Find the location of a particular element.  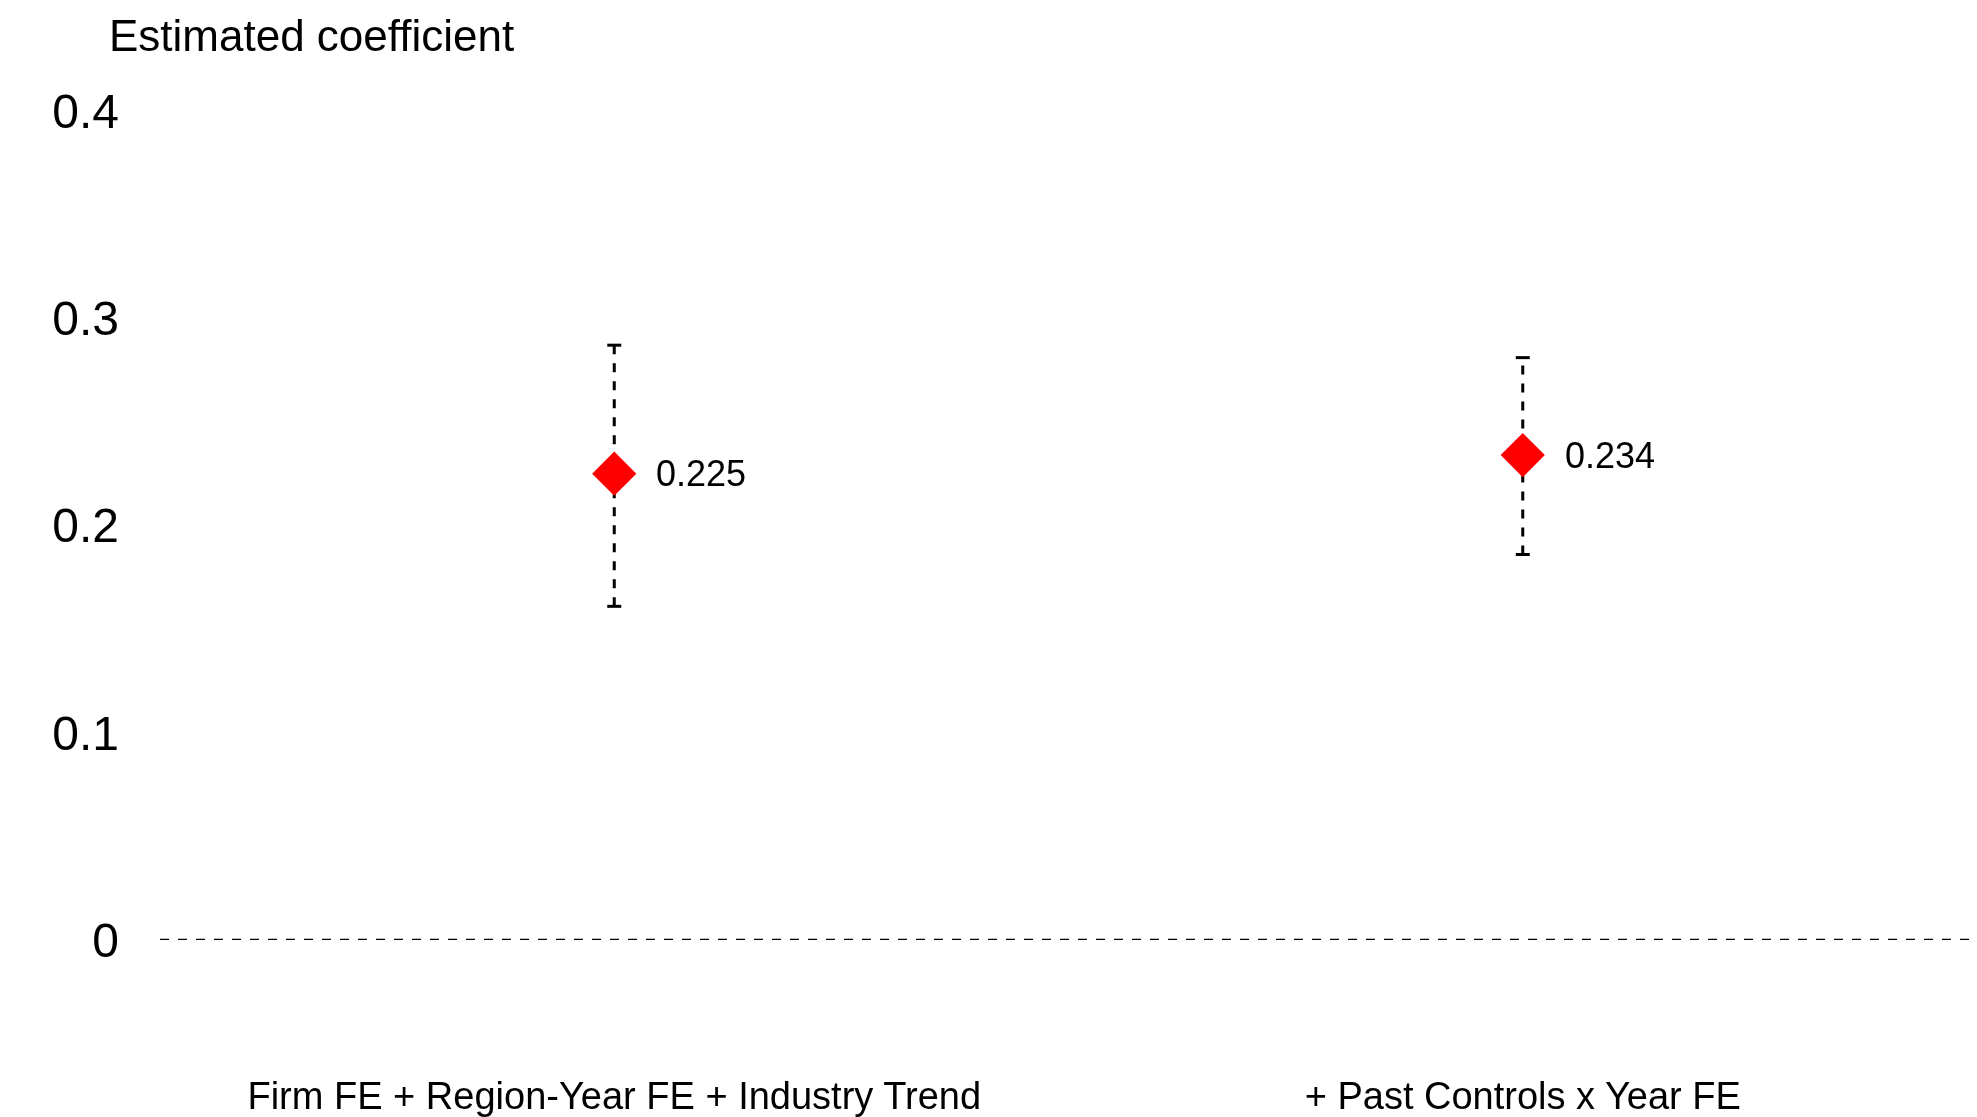

x-tick-label: Firm FE + Region-Year FE + Industry Trend is located at coordinates (614, 1096).